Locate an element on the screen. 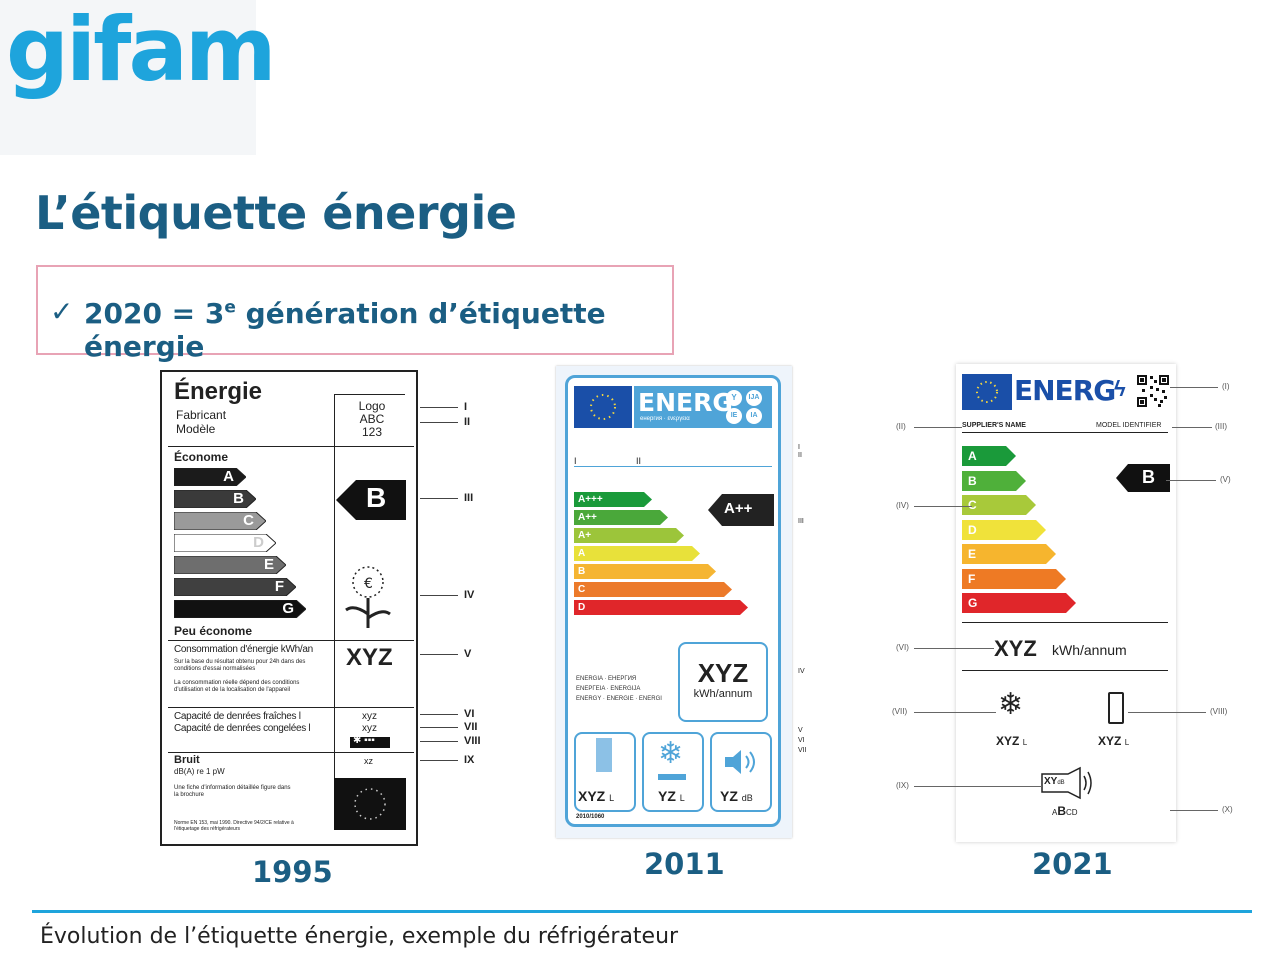 The image size is (1280, 960). noise-unit: dB is located at coordinates (747, 798).